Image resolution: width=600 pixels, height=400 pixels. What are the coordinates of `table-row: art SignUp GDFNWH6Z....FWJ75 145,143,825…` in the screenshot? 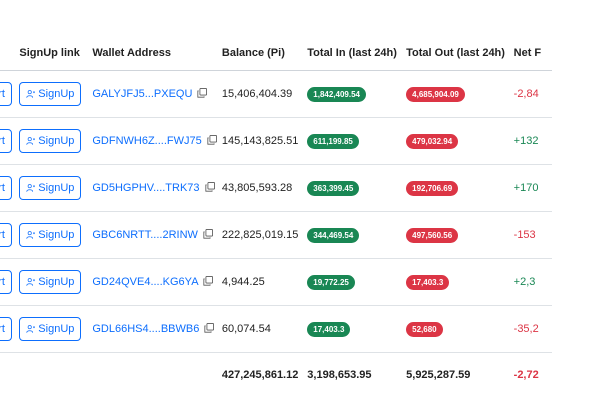 It's located at (276, 141).